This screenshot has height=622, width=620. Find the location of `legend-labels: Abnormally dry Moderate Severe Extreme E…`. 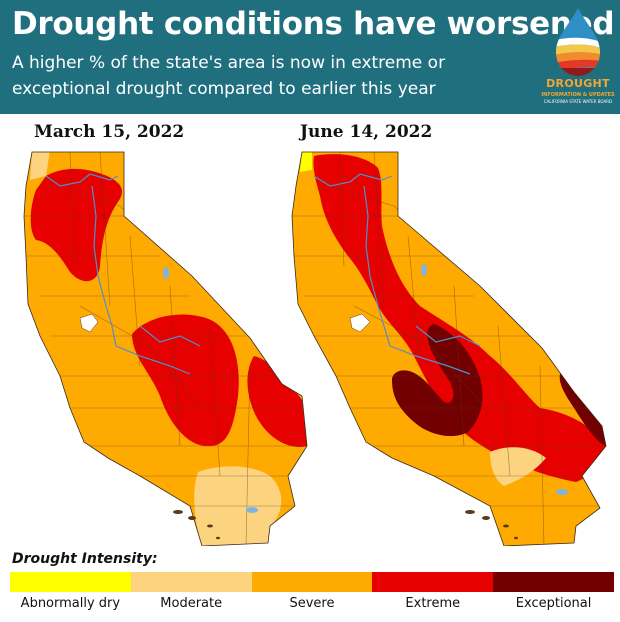

legend-labels: Abnormally dry Moderate Severe Extreme E… is located at coordinates (312, 603).